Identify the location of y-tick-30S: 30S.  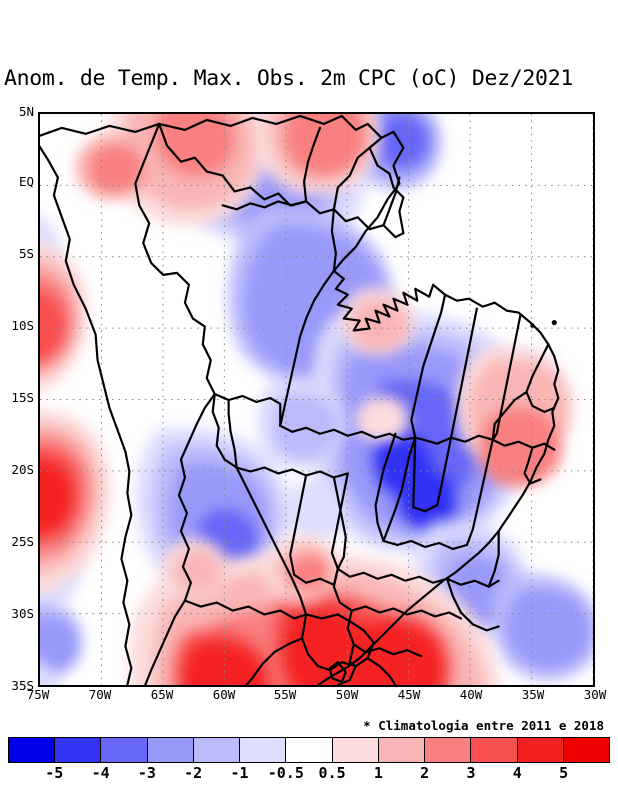
(22, 613).